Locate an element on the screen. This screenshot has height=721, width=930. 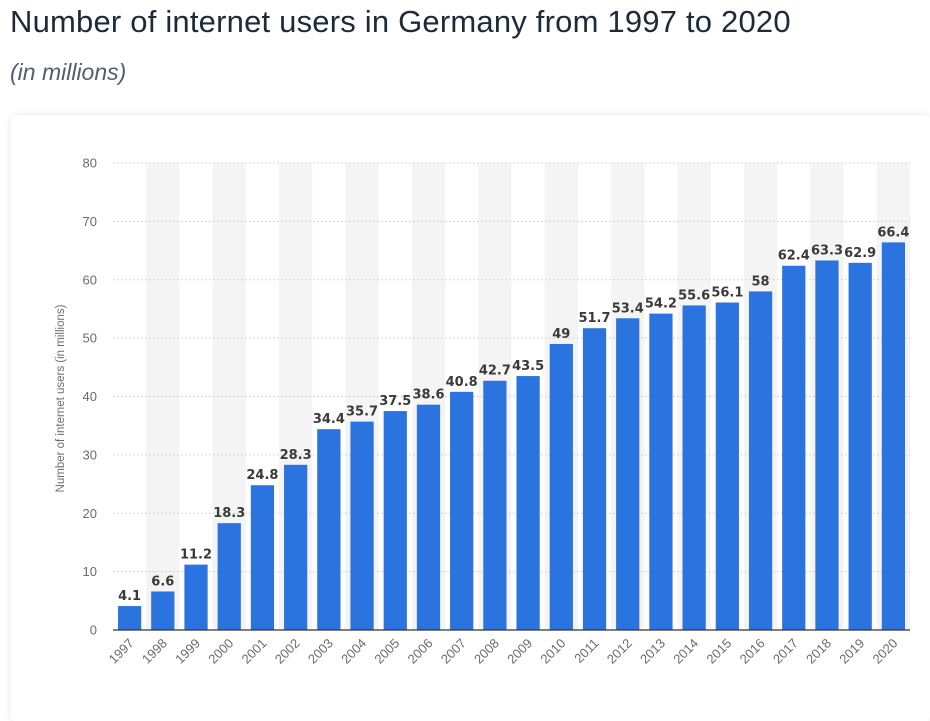
x-tick-label: 2009 is located at coordinates (519, 651).